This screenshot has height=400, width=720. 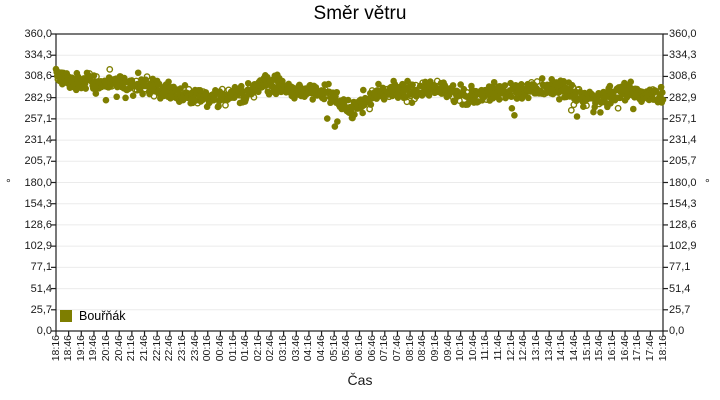 I want to click on x-tick-label: 01:16, so click(x=232, y=348).